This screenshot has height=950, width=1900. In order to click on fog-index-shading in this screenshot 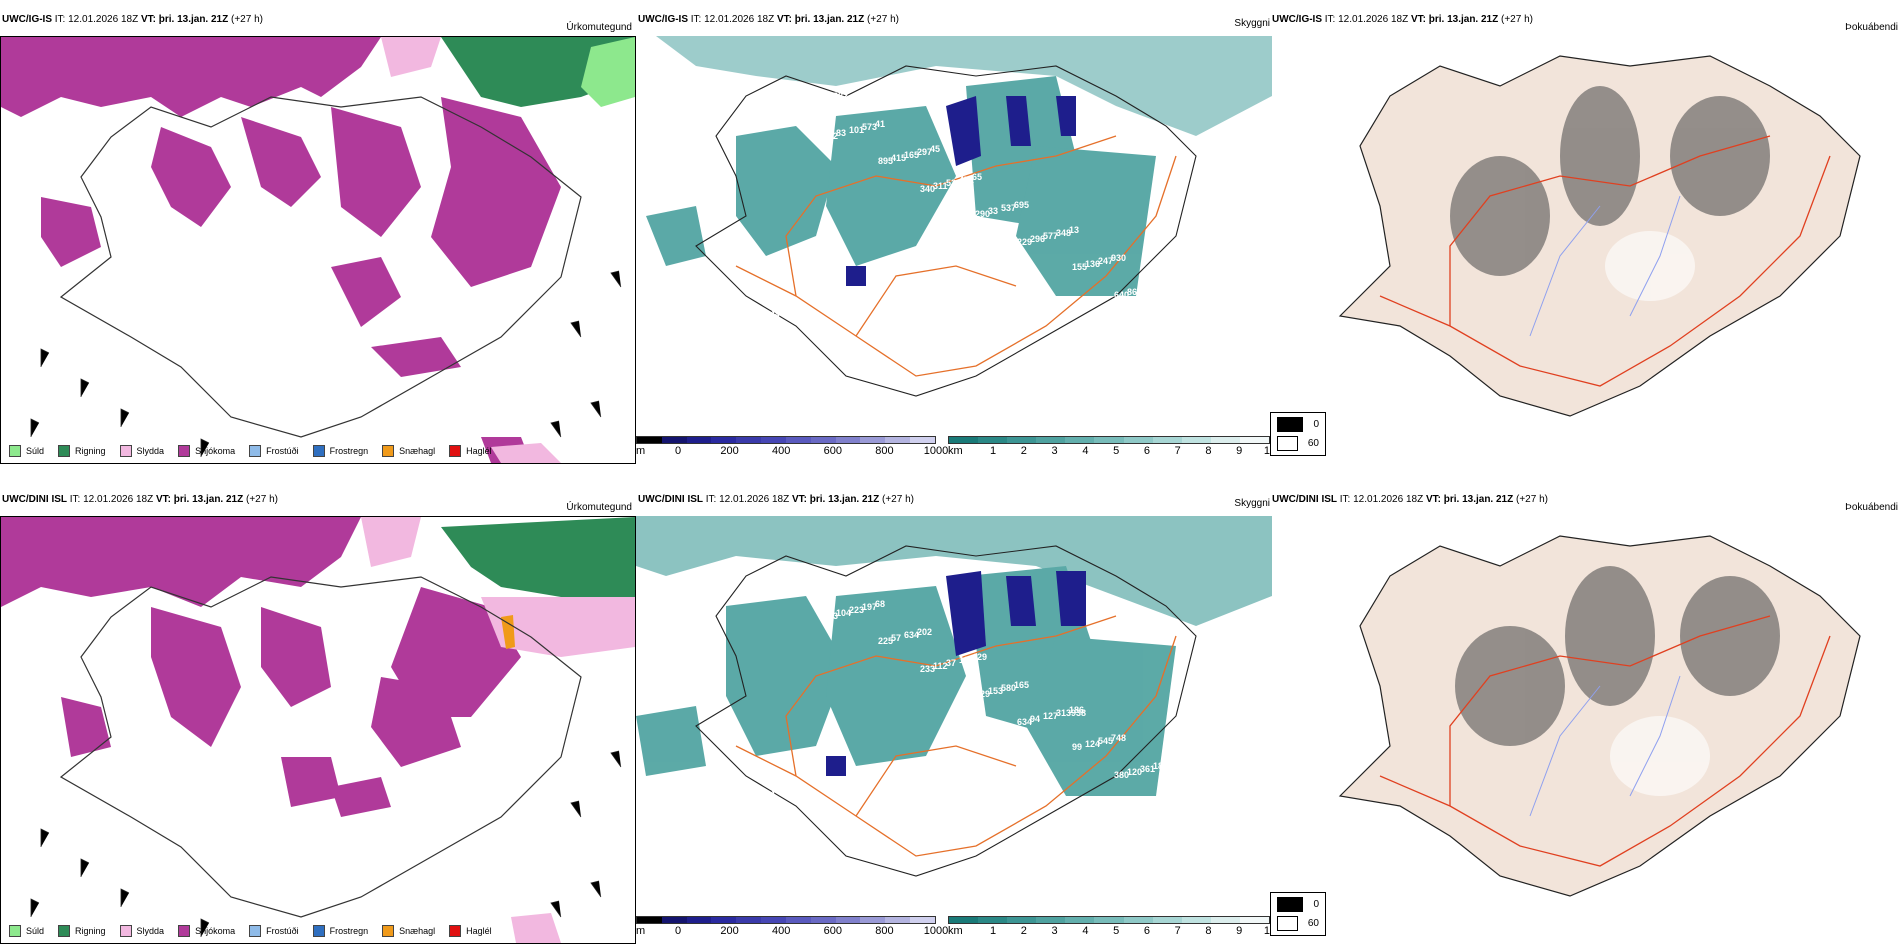, I will do `click(1617, 681)`.